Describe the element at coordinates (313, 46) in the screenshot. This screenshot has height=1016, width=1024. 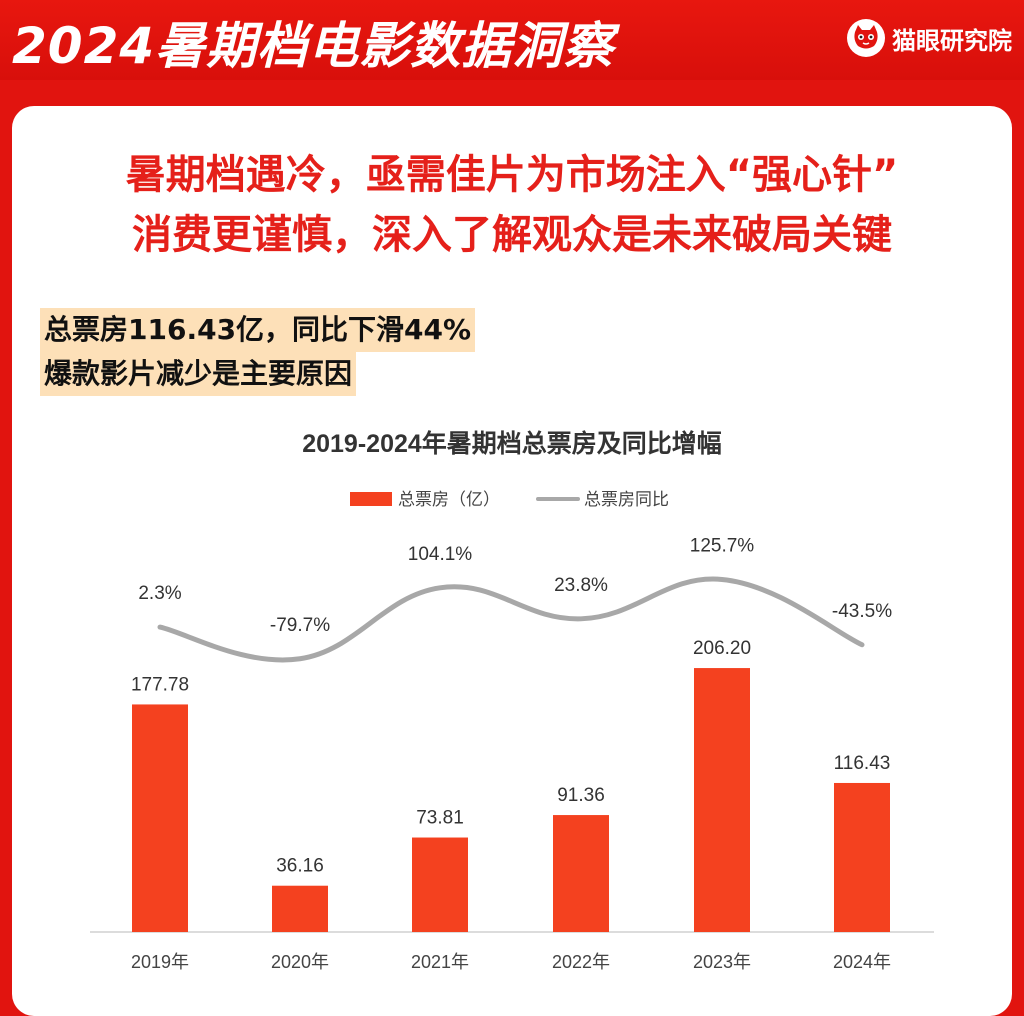
I see `page-title: 2024暑期档电影数据洞察` at that location.